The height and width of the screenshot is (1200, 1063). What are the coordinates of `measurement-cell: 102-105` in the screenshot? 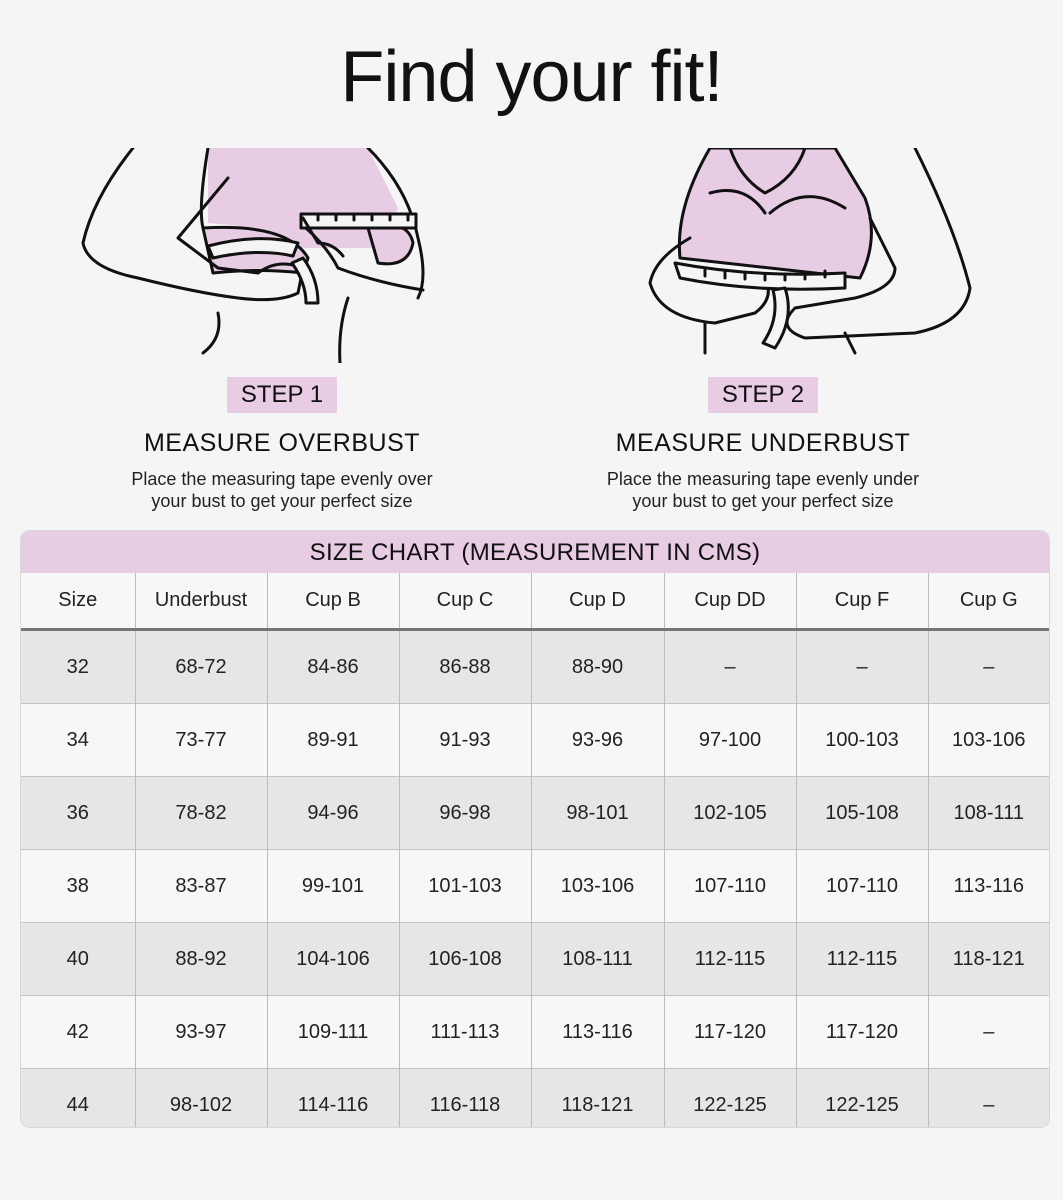 It's located at (729, 813).